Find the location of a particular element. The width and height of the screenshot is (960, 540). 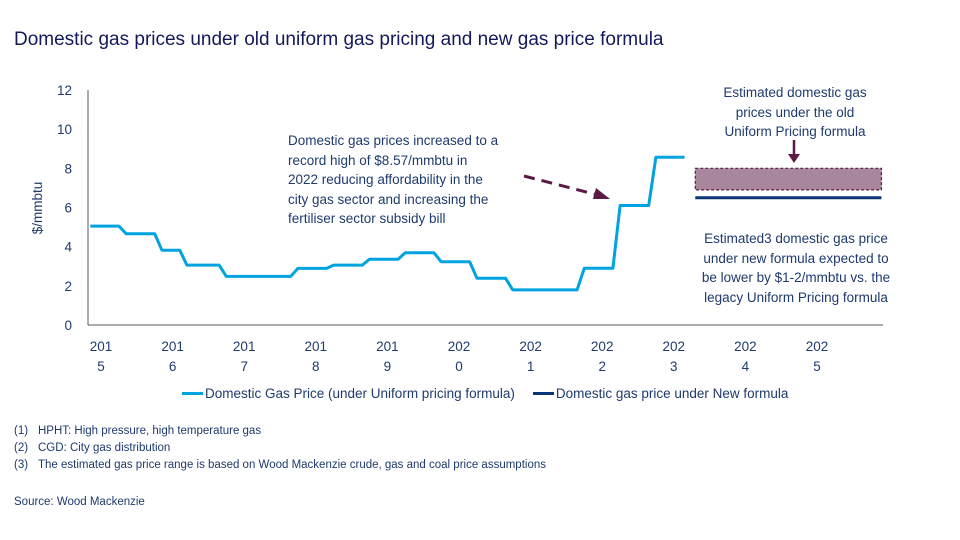

y-axis-label: $/mmbtu is located at coordinates (37, 208).